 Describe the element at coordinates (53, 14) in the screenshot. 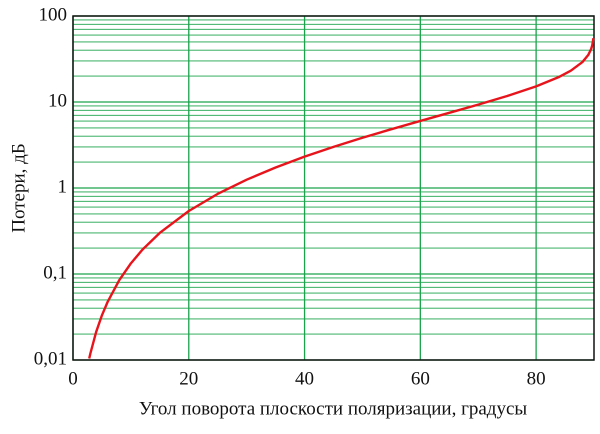

I see `y-tick-label: 100` at that location.